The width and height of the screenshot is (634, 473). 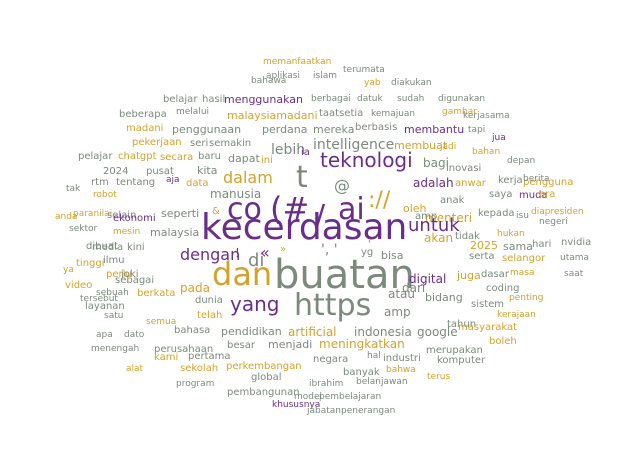 I want to click on cloud-word-65: ai, so click(x=351, y=209).